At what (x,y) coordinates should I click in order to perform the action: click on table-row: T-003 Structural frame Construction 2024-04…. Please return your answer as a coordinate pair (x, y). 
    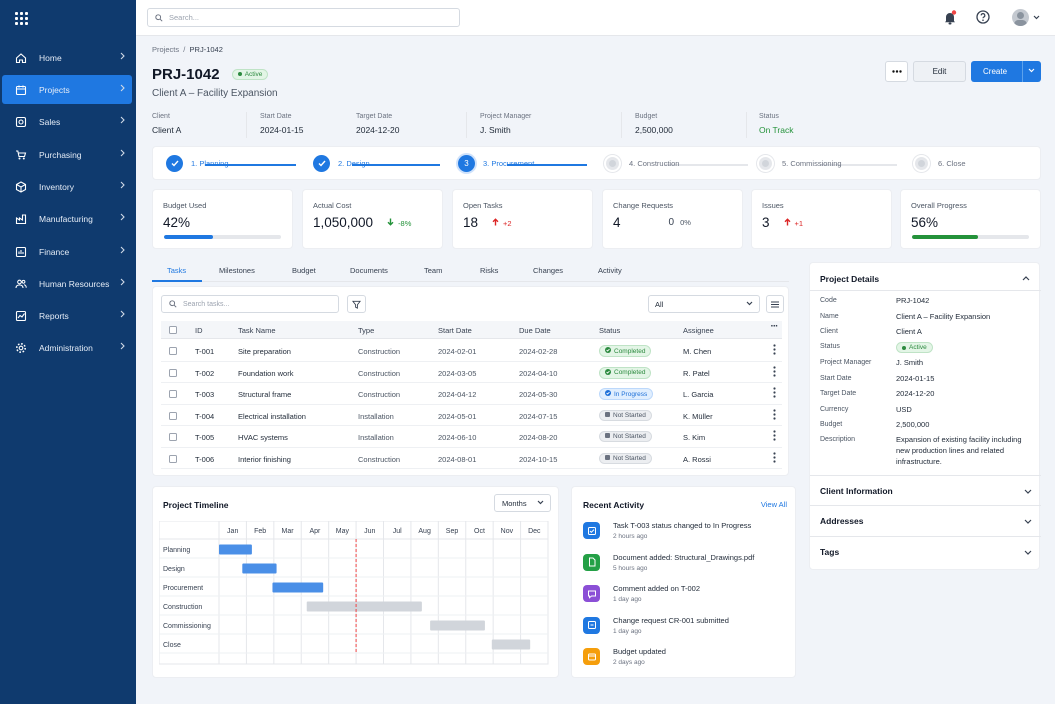
    Looking at the image, I should click on (471, 394).